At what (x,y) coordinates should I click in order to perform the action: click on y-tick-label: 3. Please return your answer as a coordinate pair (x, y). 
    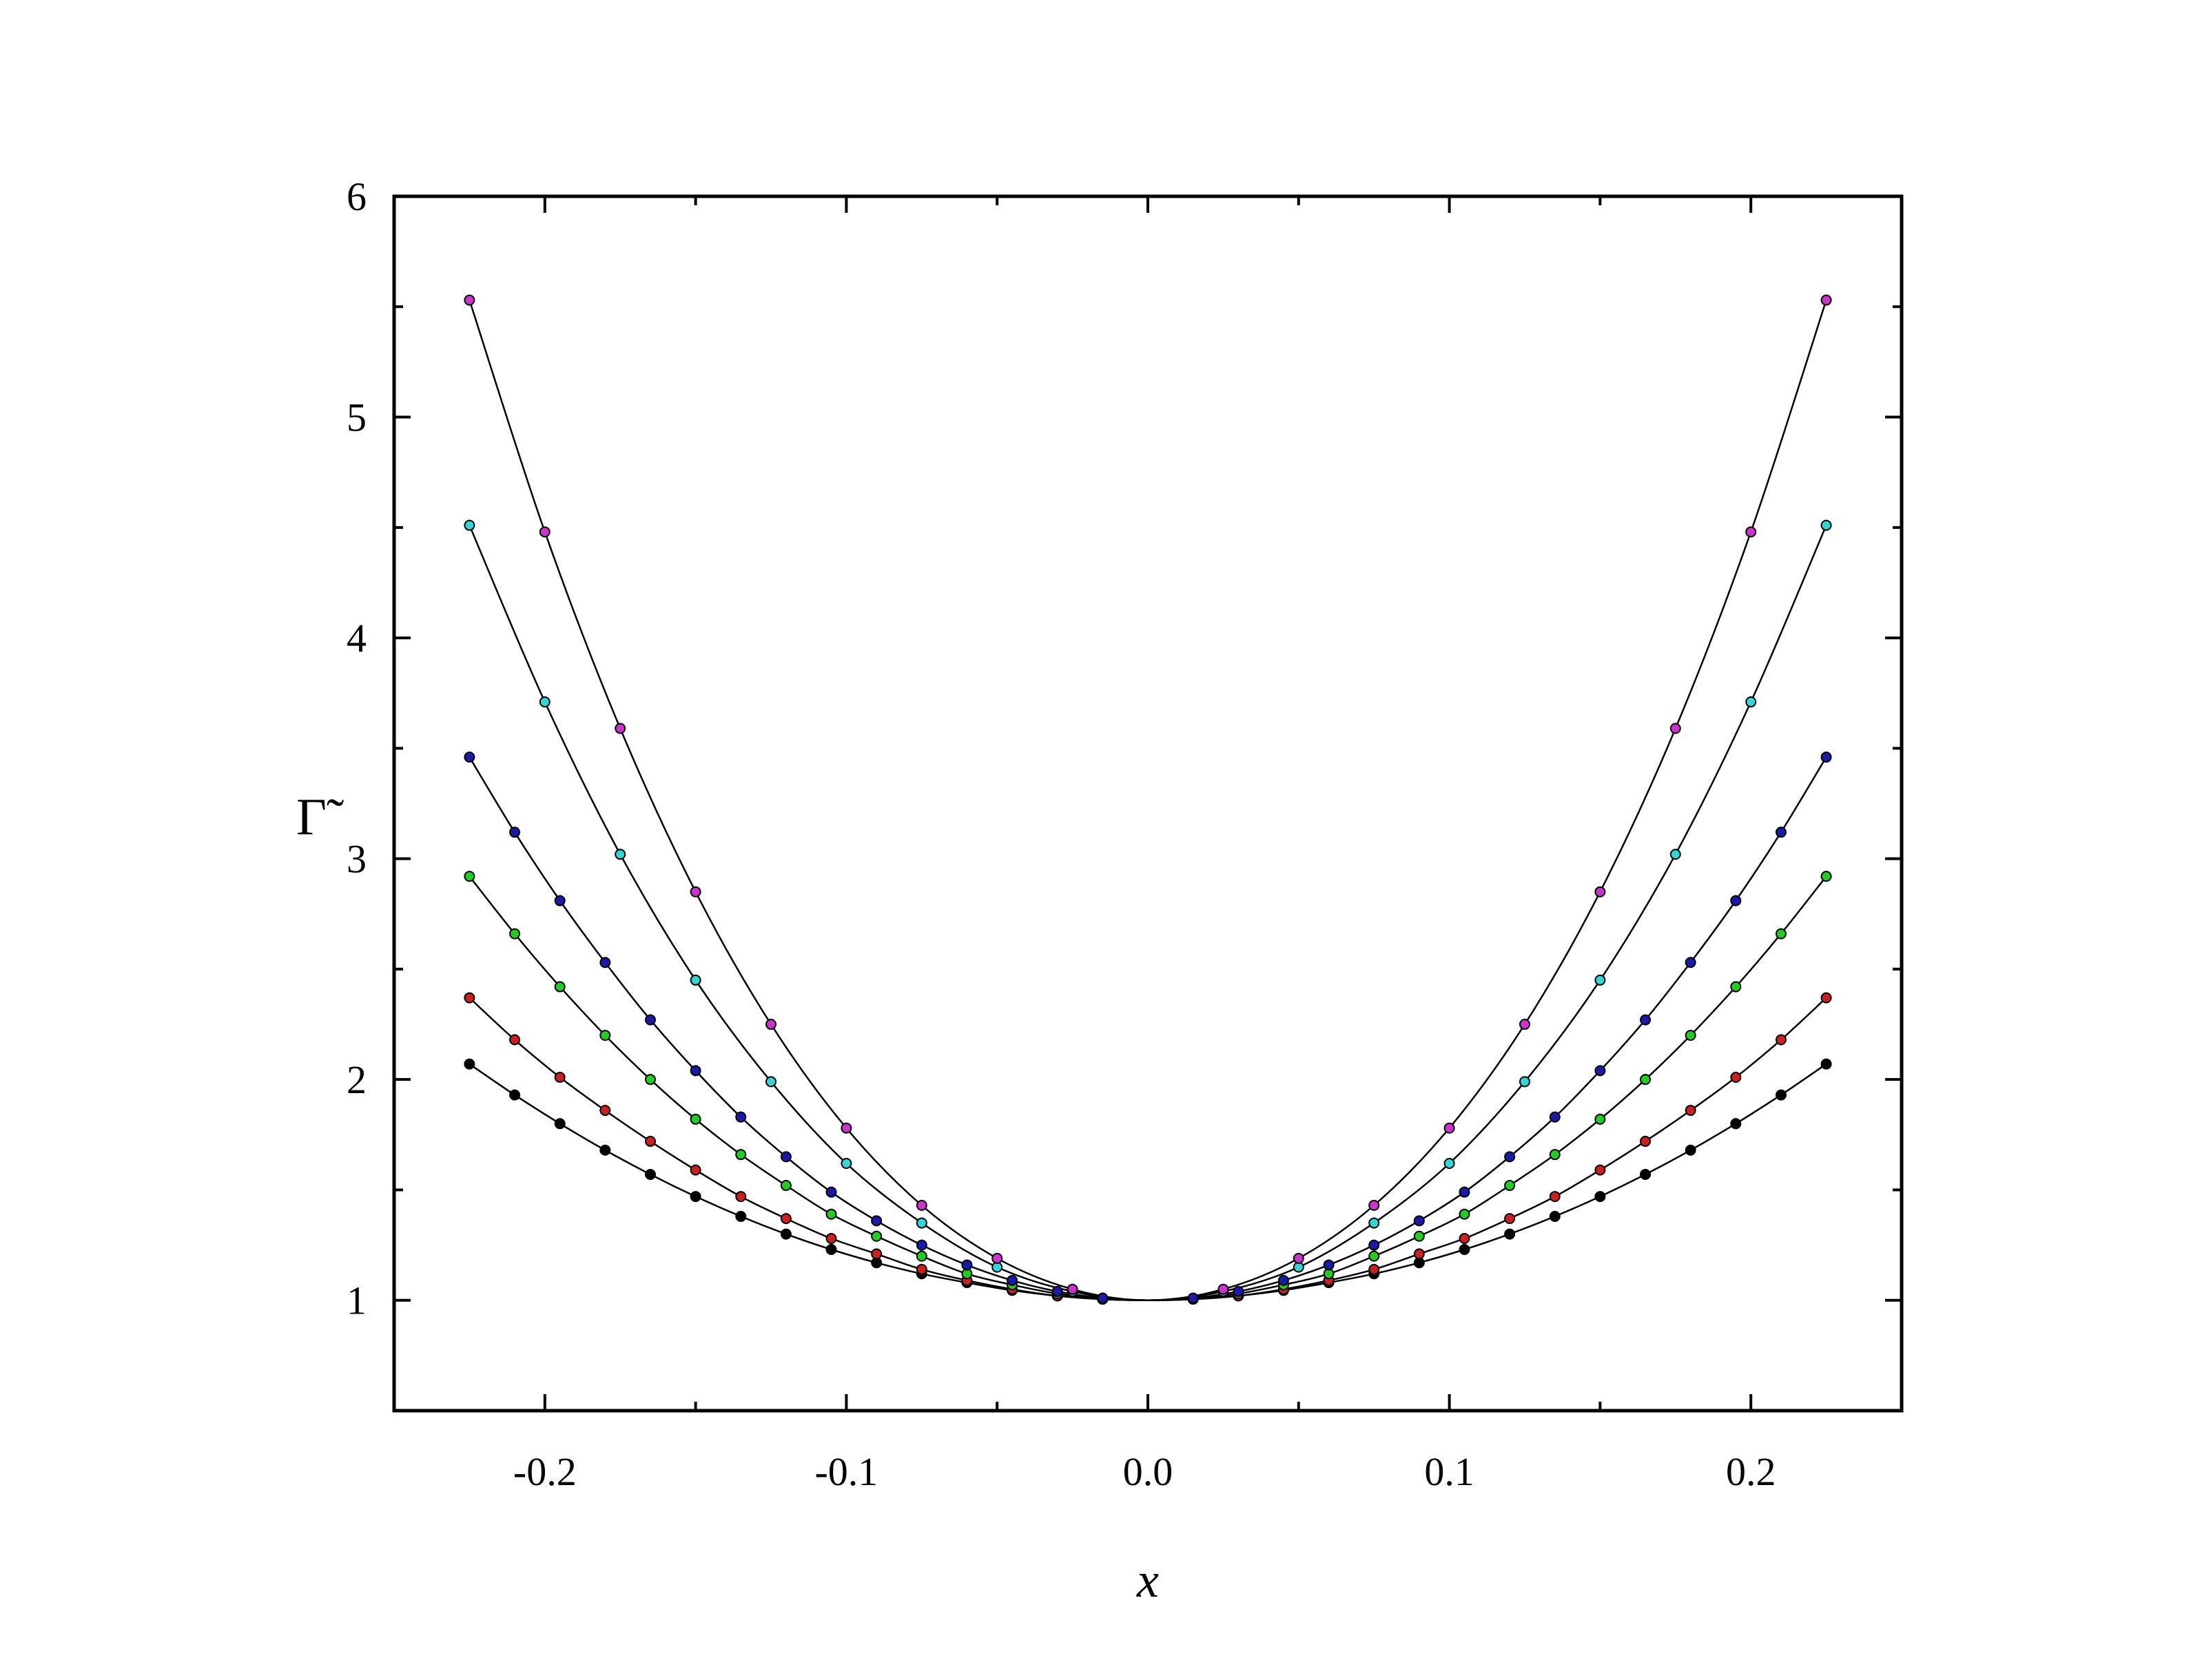
    Looking at the image, I should click on (357, 859).